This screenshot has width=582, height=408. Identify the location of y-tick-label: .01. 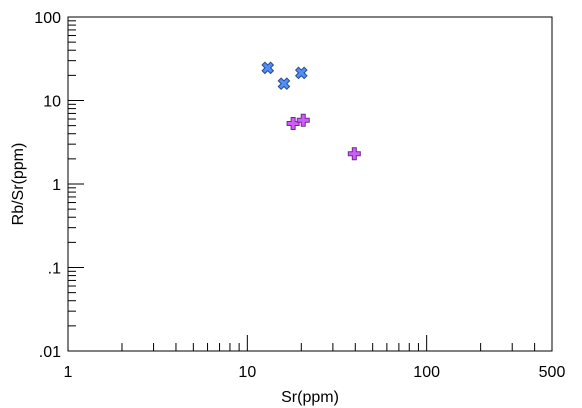
(50, 352).